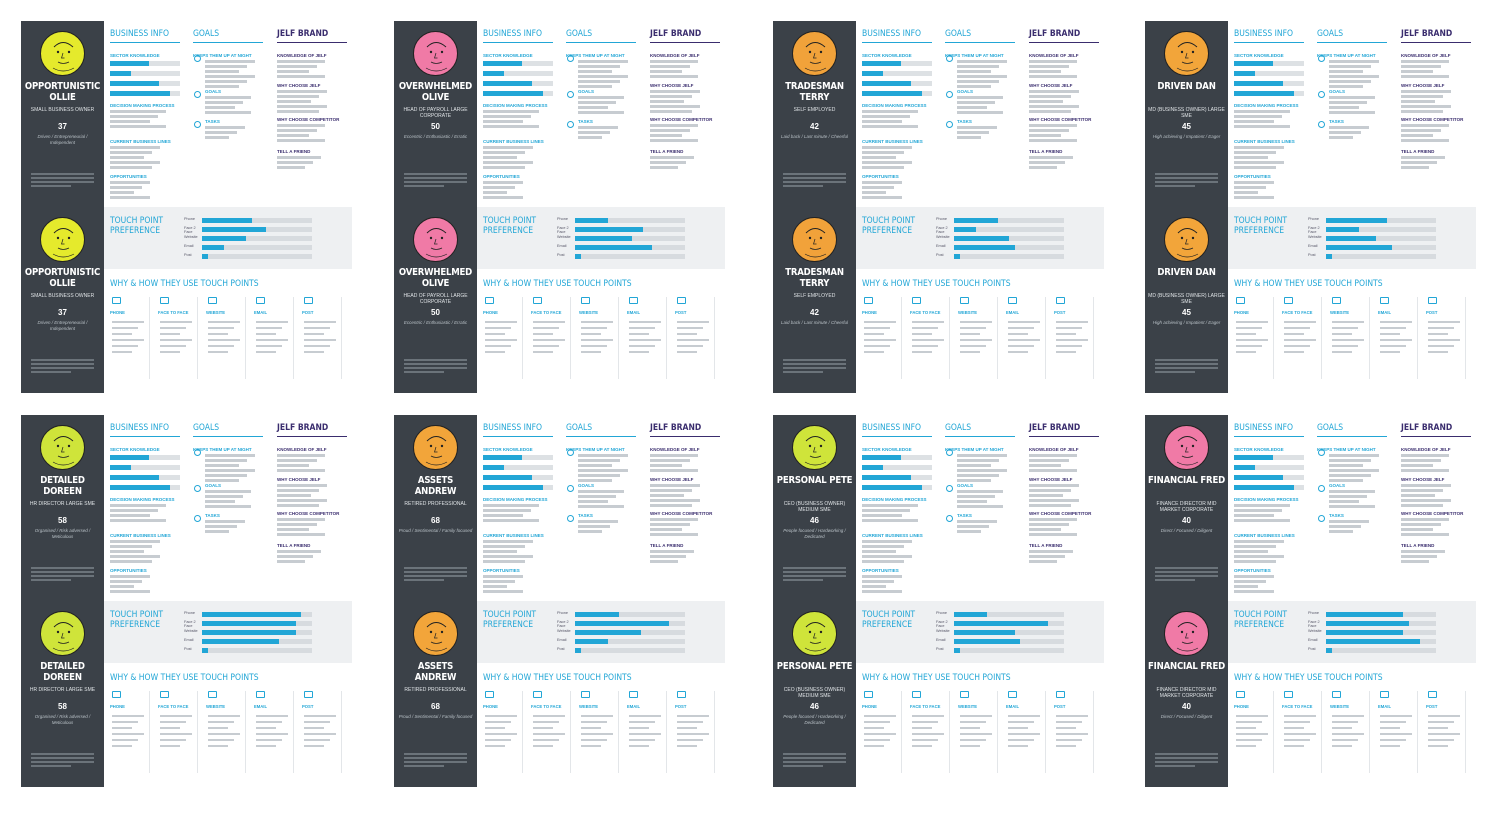  Describe the element at coordinates (1432, 312) in the screenshot. I see `channel-name: POST` at that location.